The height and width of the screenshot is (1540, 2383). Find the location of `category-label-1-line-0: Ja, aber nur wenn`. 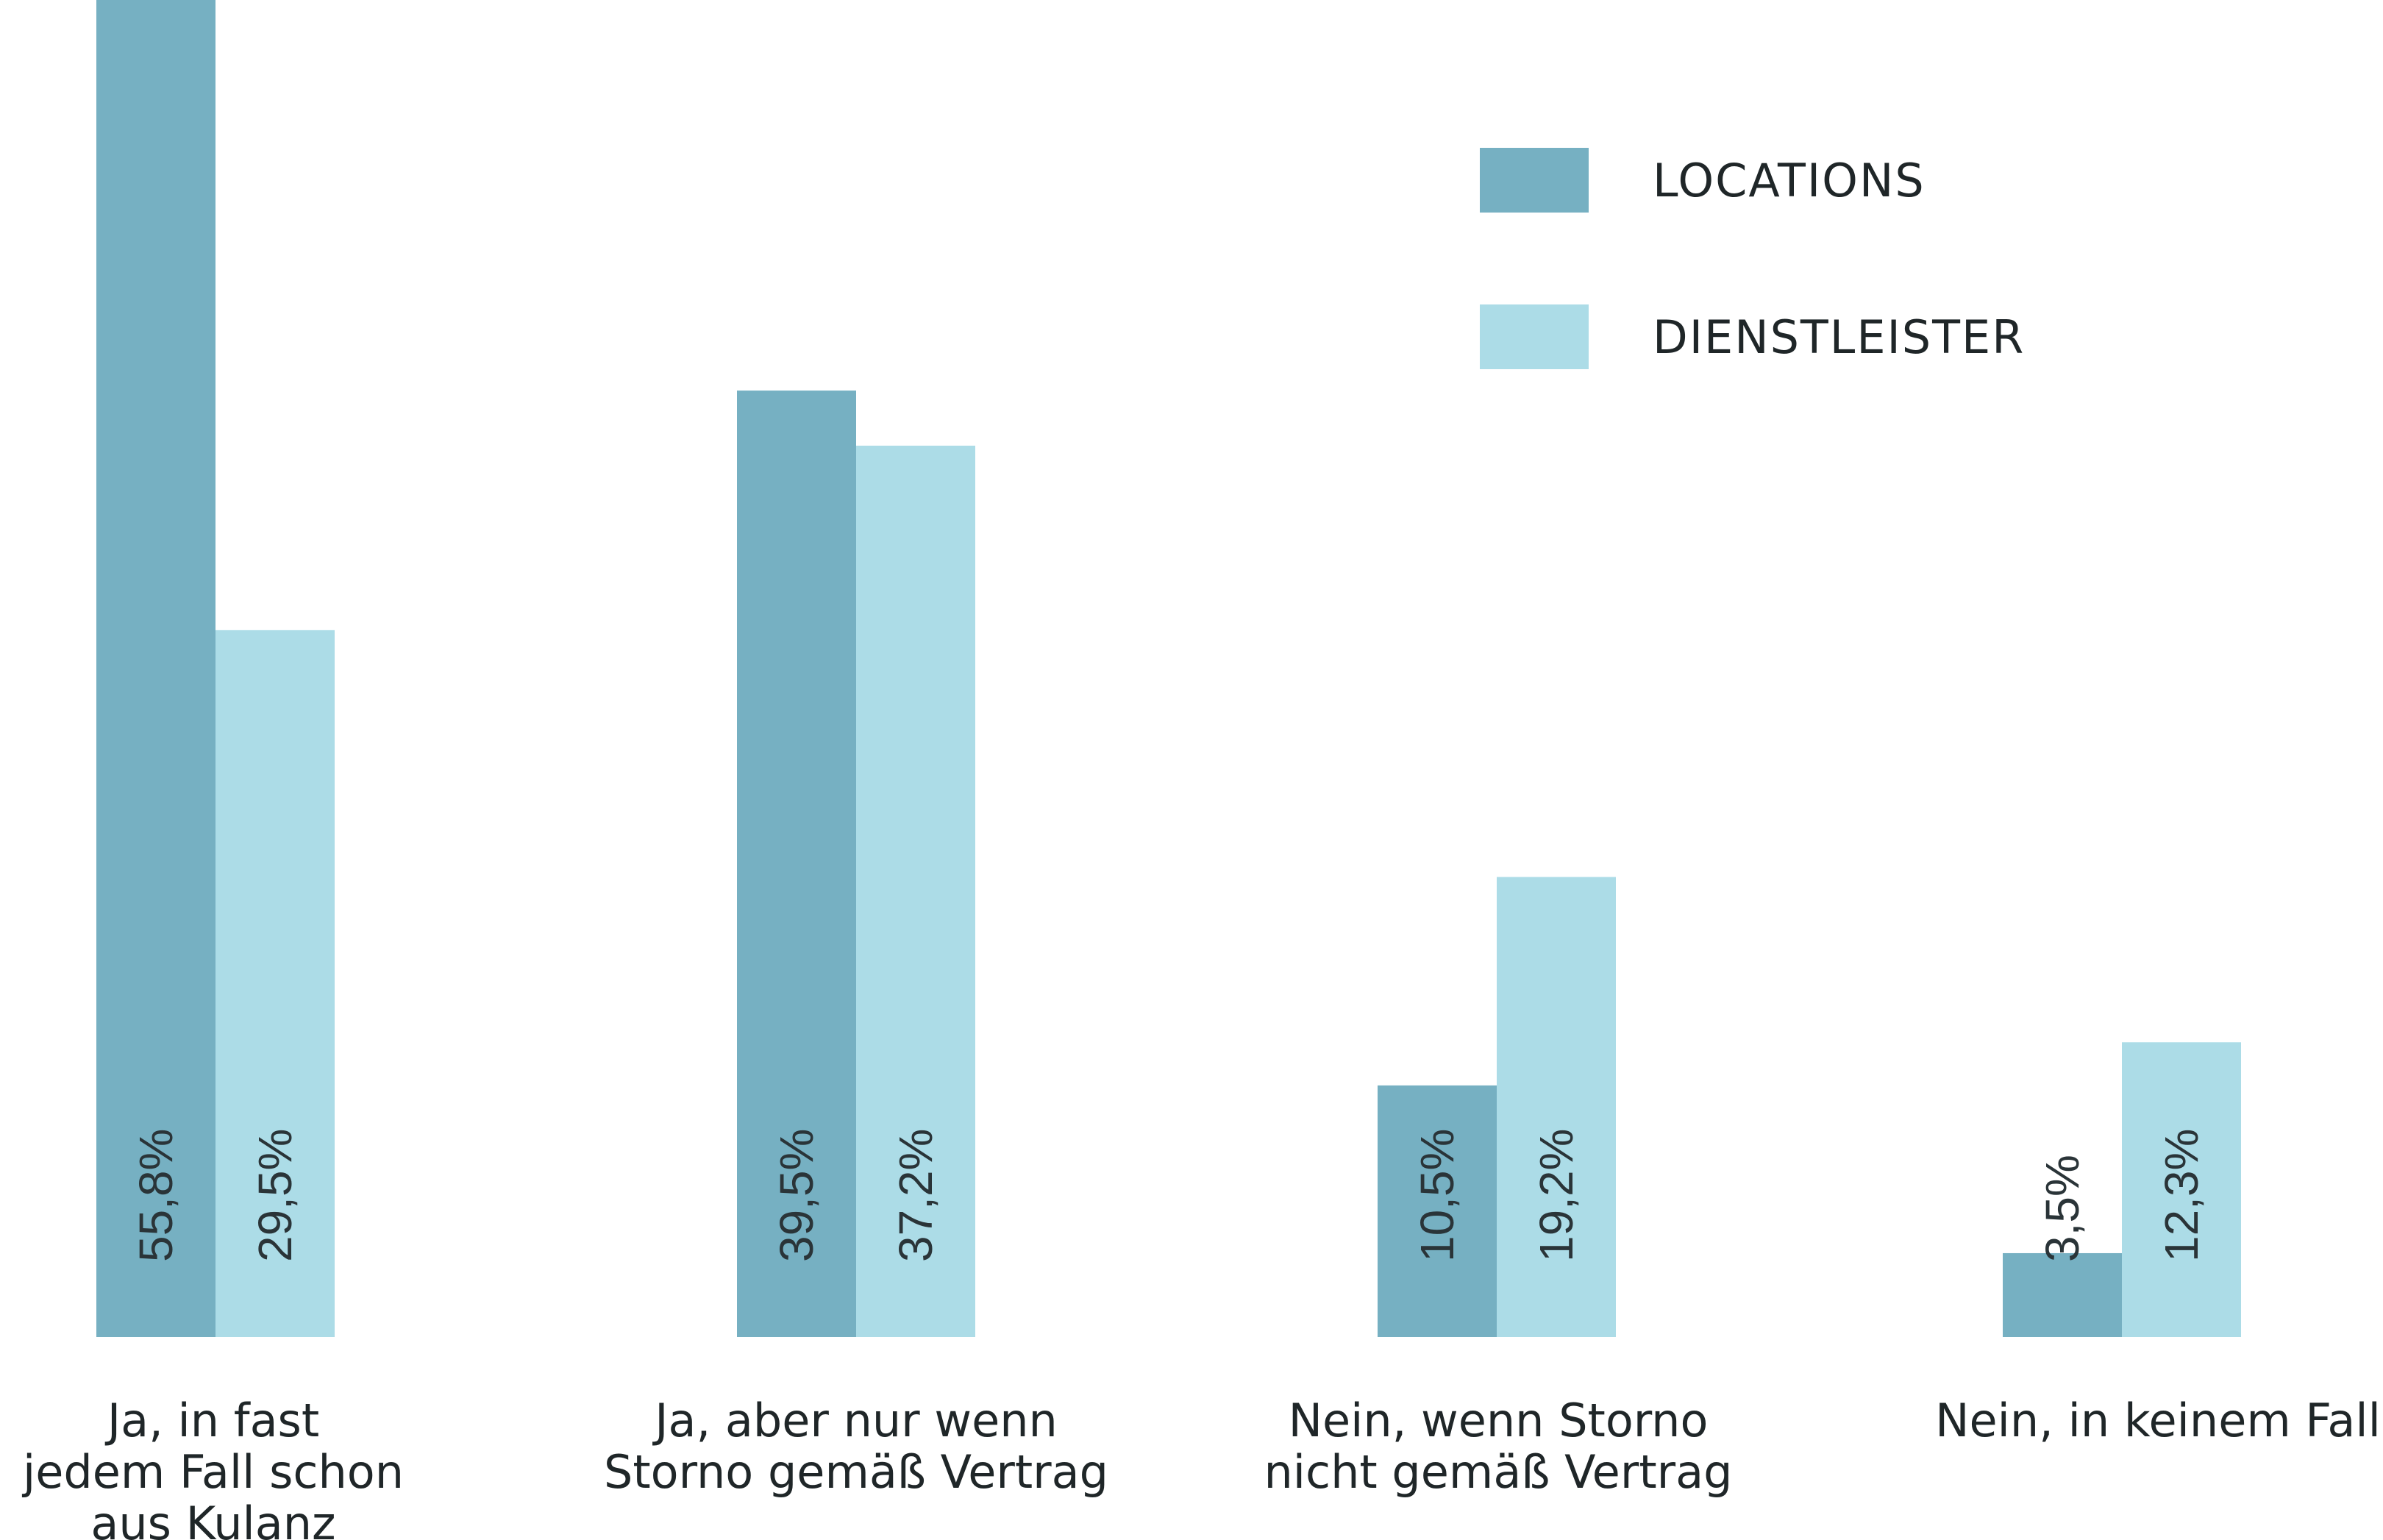

category-label-1-line-0: Ja, aber nur wenn is located at coordinates (855, 1420).